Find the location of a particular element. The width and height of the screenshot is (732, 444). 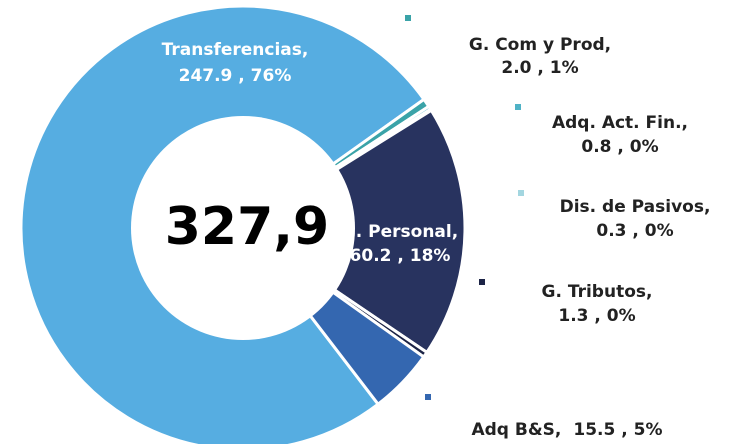

data-label: Adq B&S, 15.5 , 5% is located at coordinates (566, 430).